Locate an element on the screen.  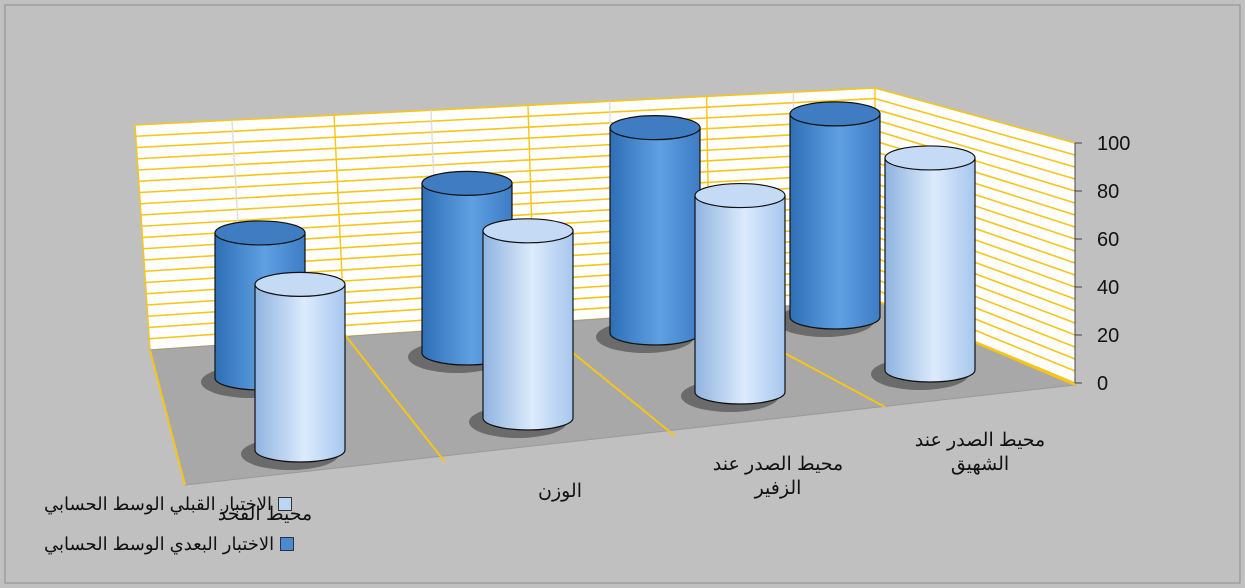
legend-swatch-pre is located at coordinates (285, 504).